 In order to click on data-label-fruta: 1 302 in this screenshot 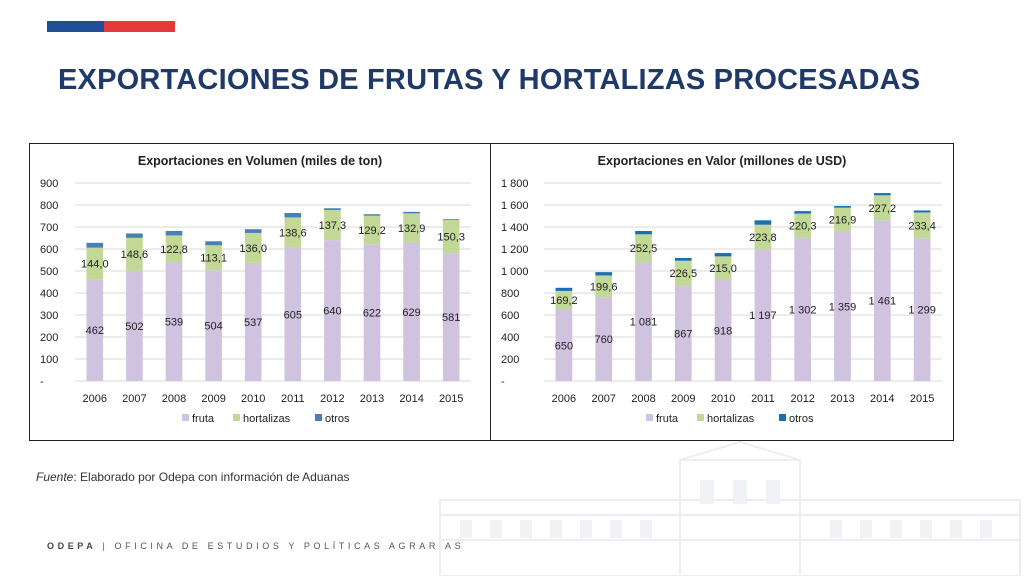, I will do `click(803, 310)`.